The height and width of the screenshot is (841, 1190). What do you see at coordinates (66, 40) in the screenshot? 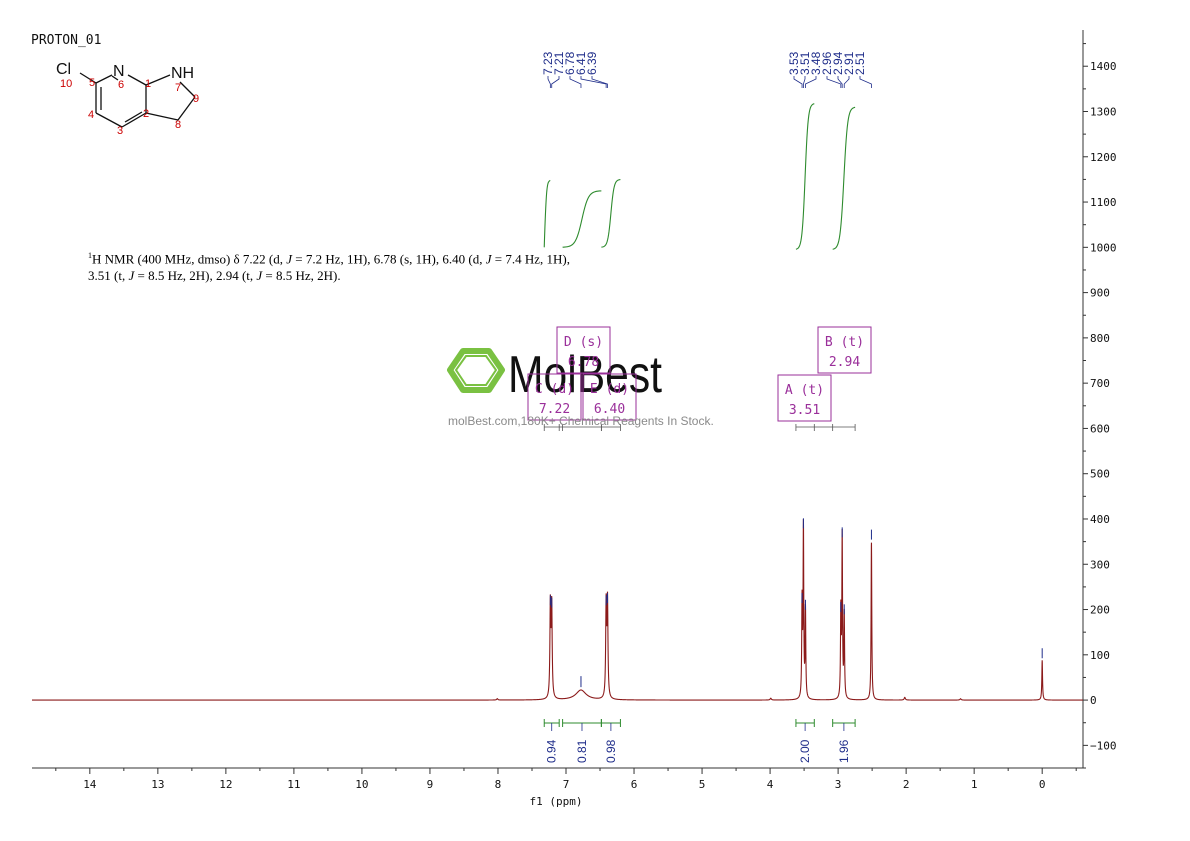
I see `page-title: PROTON_01` at bounding box center [66, 40].